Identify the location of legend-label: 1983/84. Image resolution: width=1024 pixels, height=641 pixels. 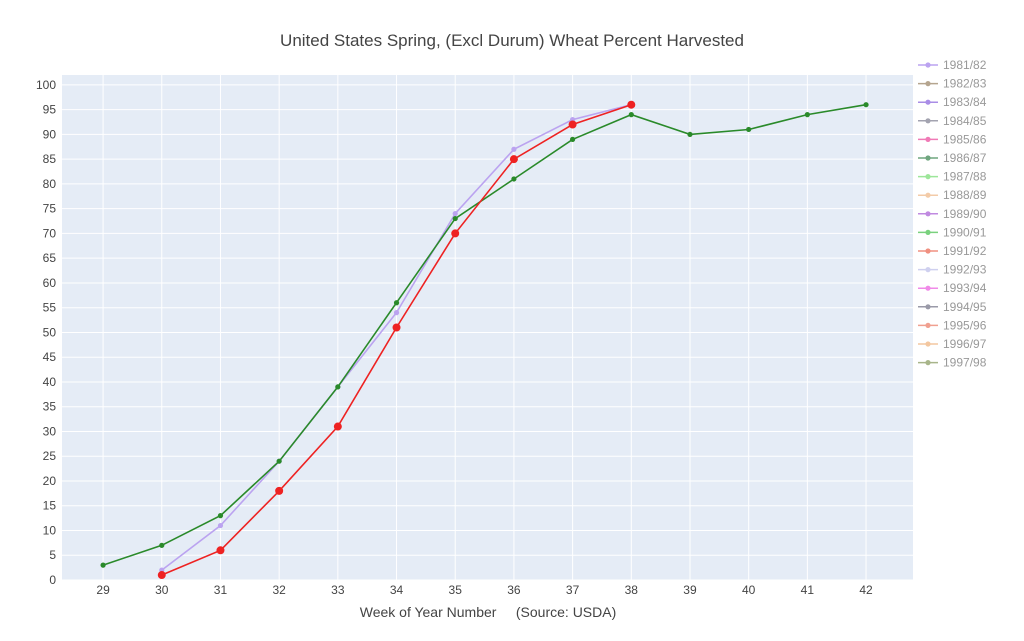
(965, 102).